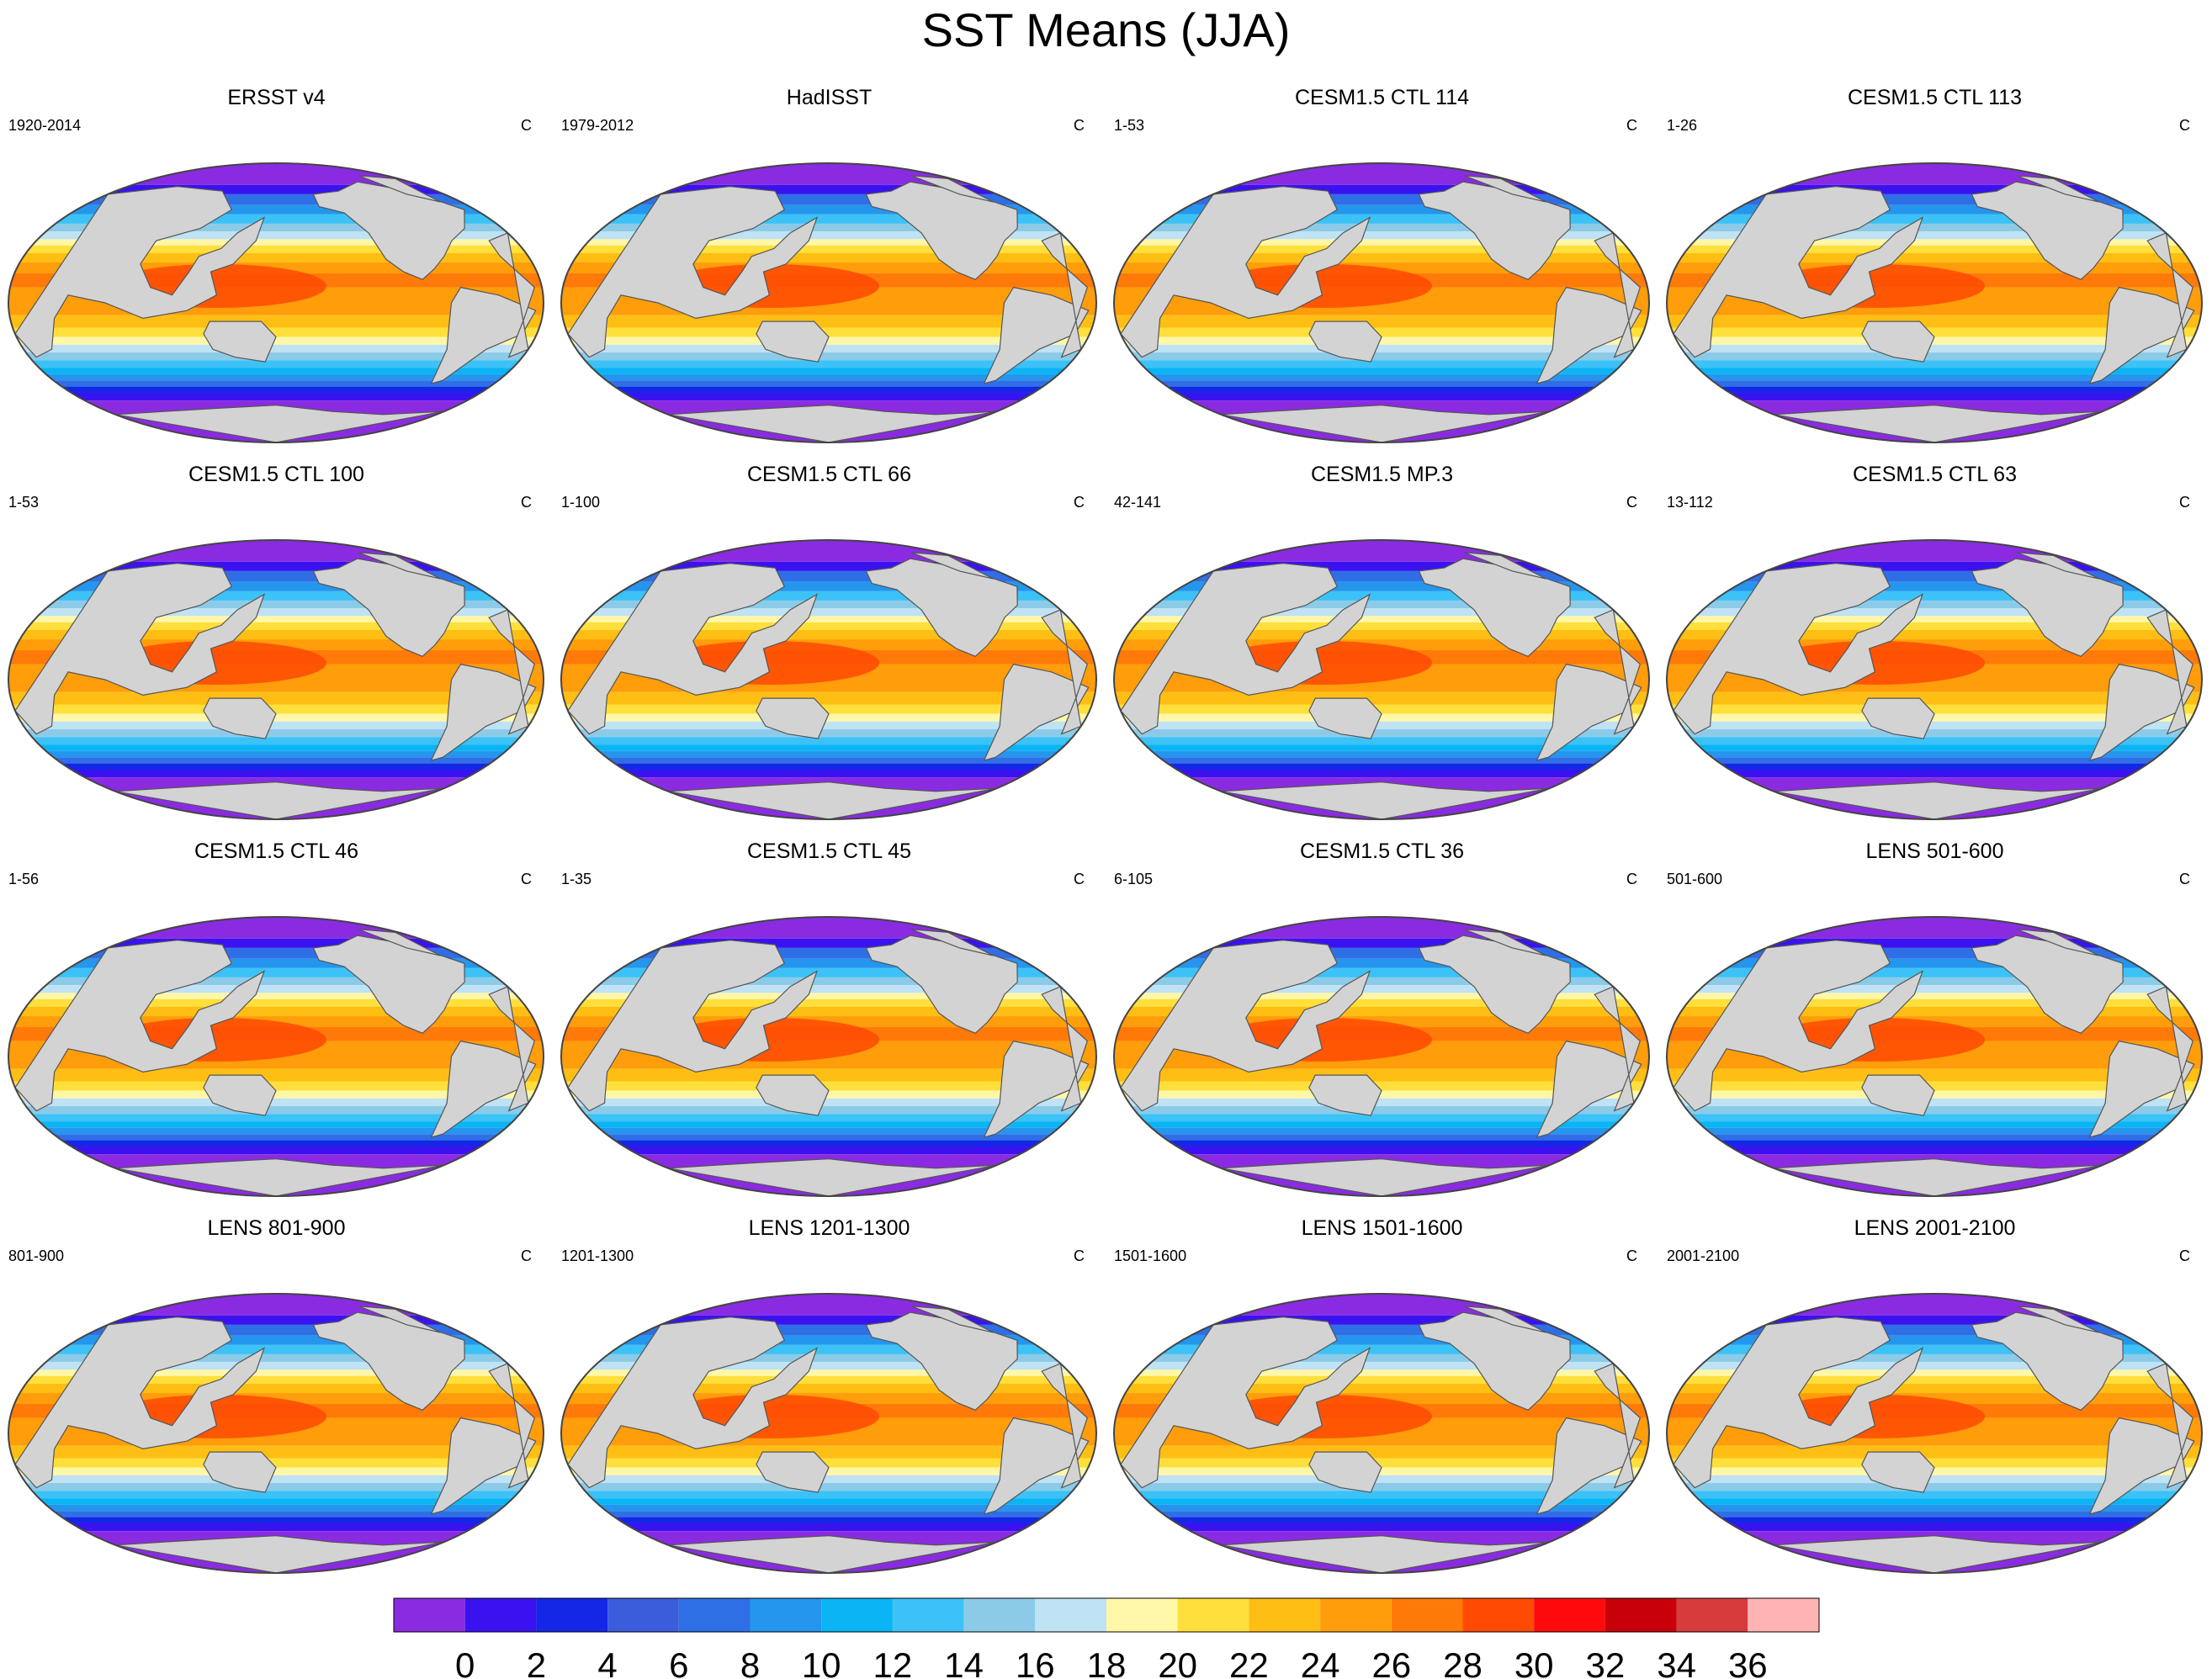  What do you see at coordinates (1177, 1662) in the screenshot?
I see `colorbar-tick-label: 20` at bounding box center [1177, 1662].